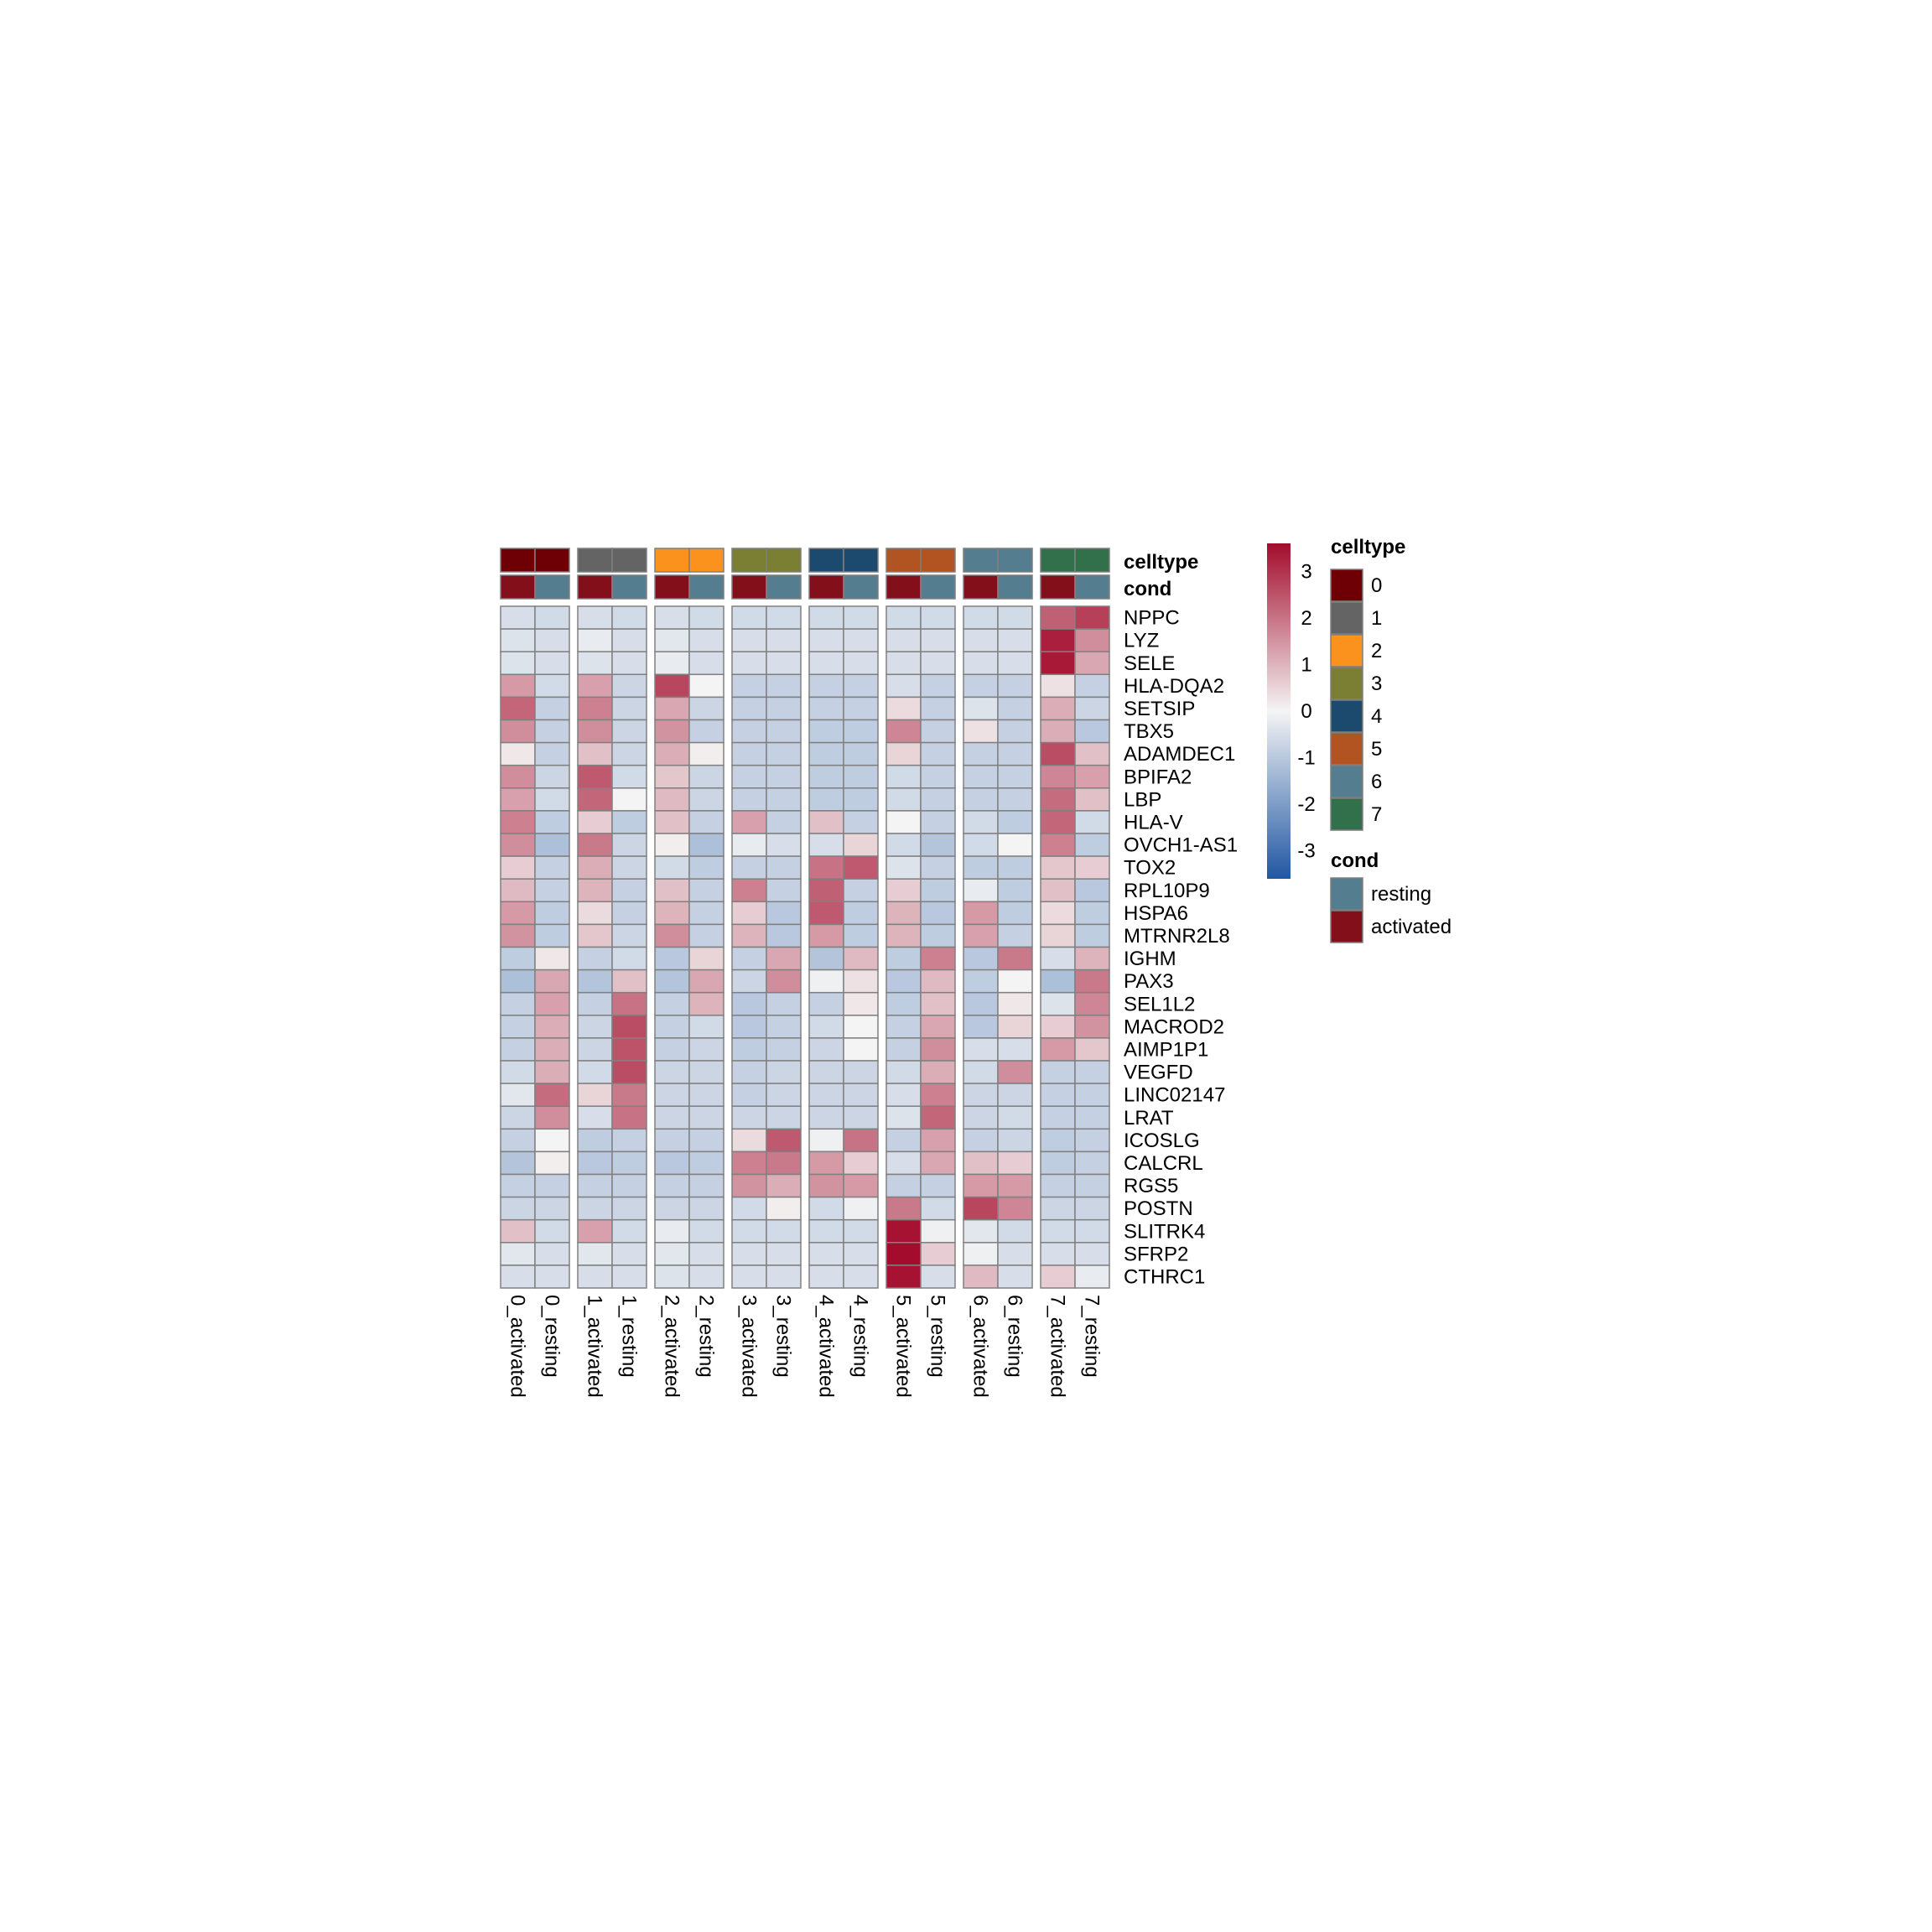  I want to click on row-label: HLA-V, so click(1153, 822).